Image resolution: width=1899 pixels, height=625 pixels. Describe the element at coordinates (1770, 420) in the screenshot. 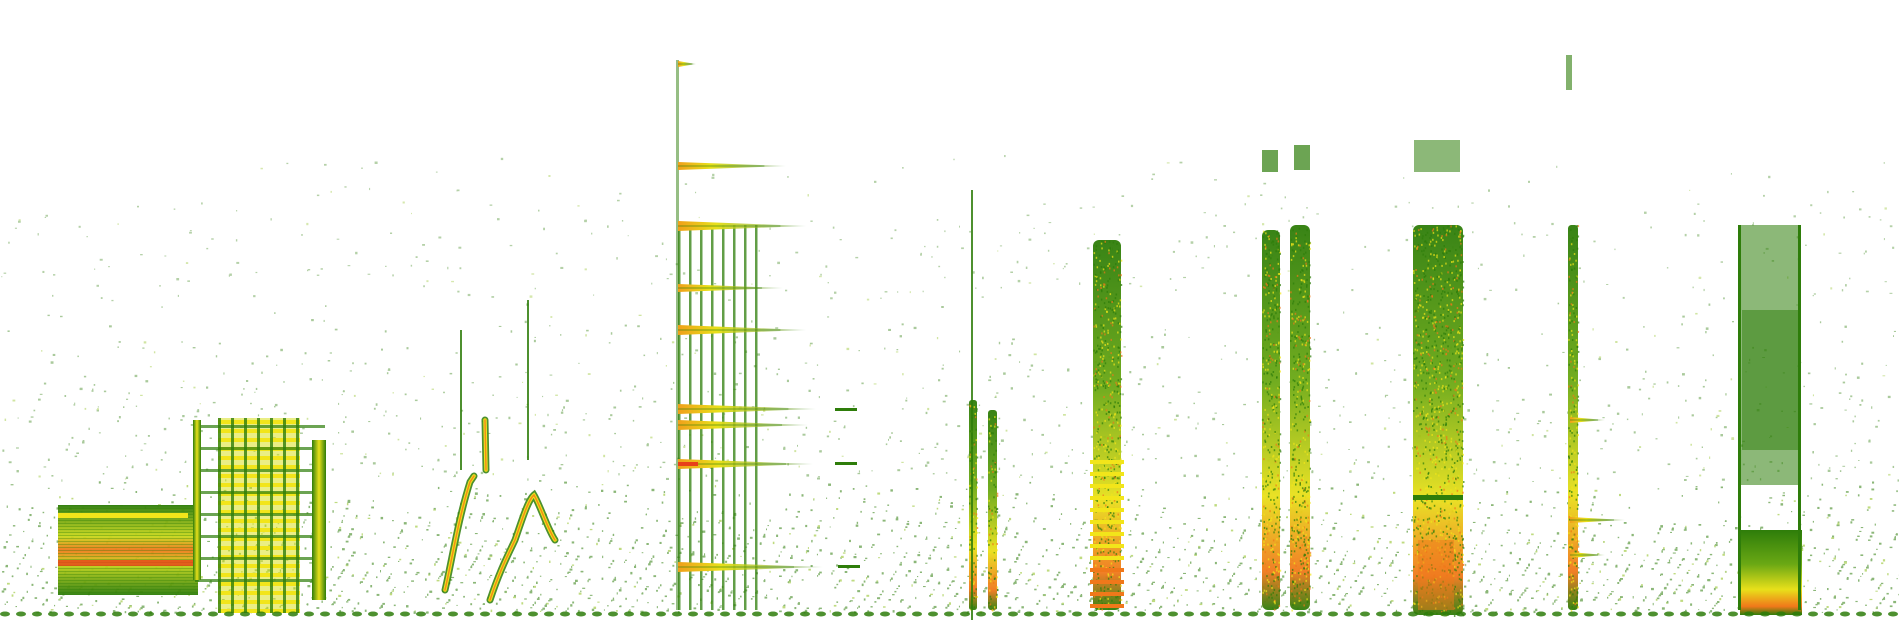

I see `call-10-column` at that location.